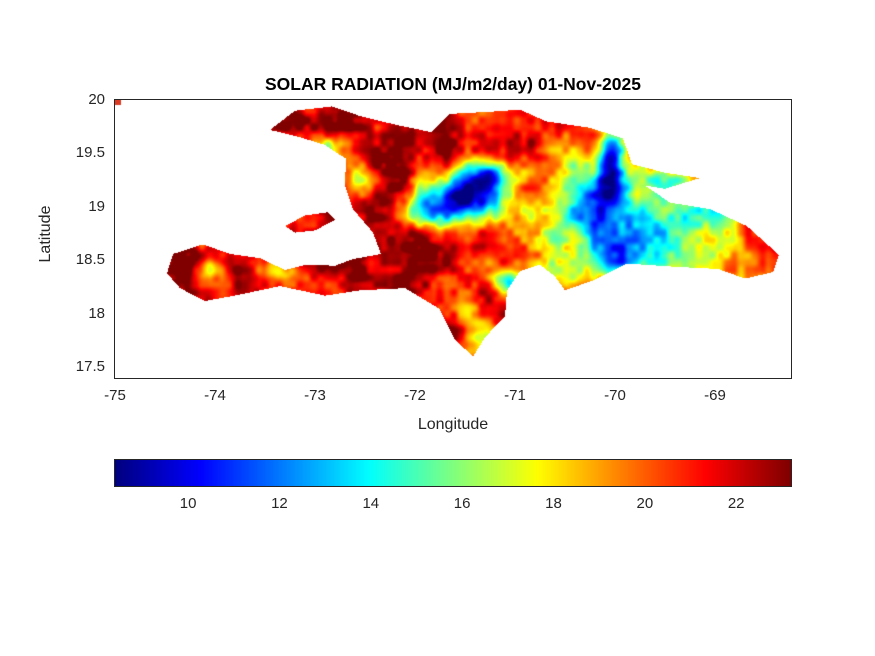 The image size is (875, 656). Describe the element at coordinates (553, 503) in the screenshot. I see `colorbar-tick-label: 18` at that location.